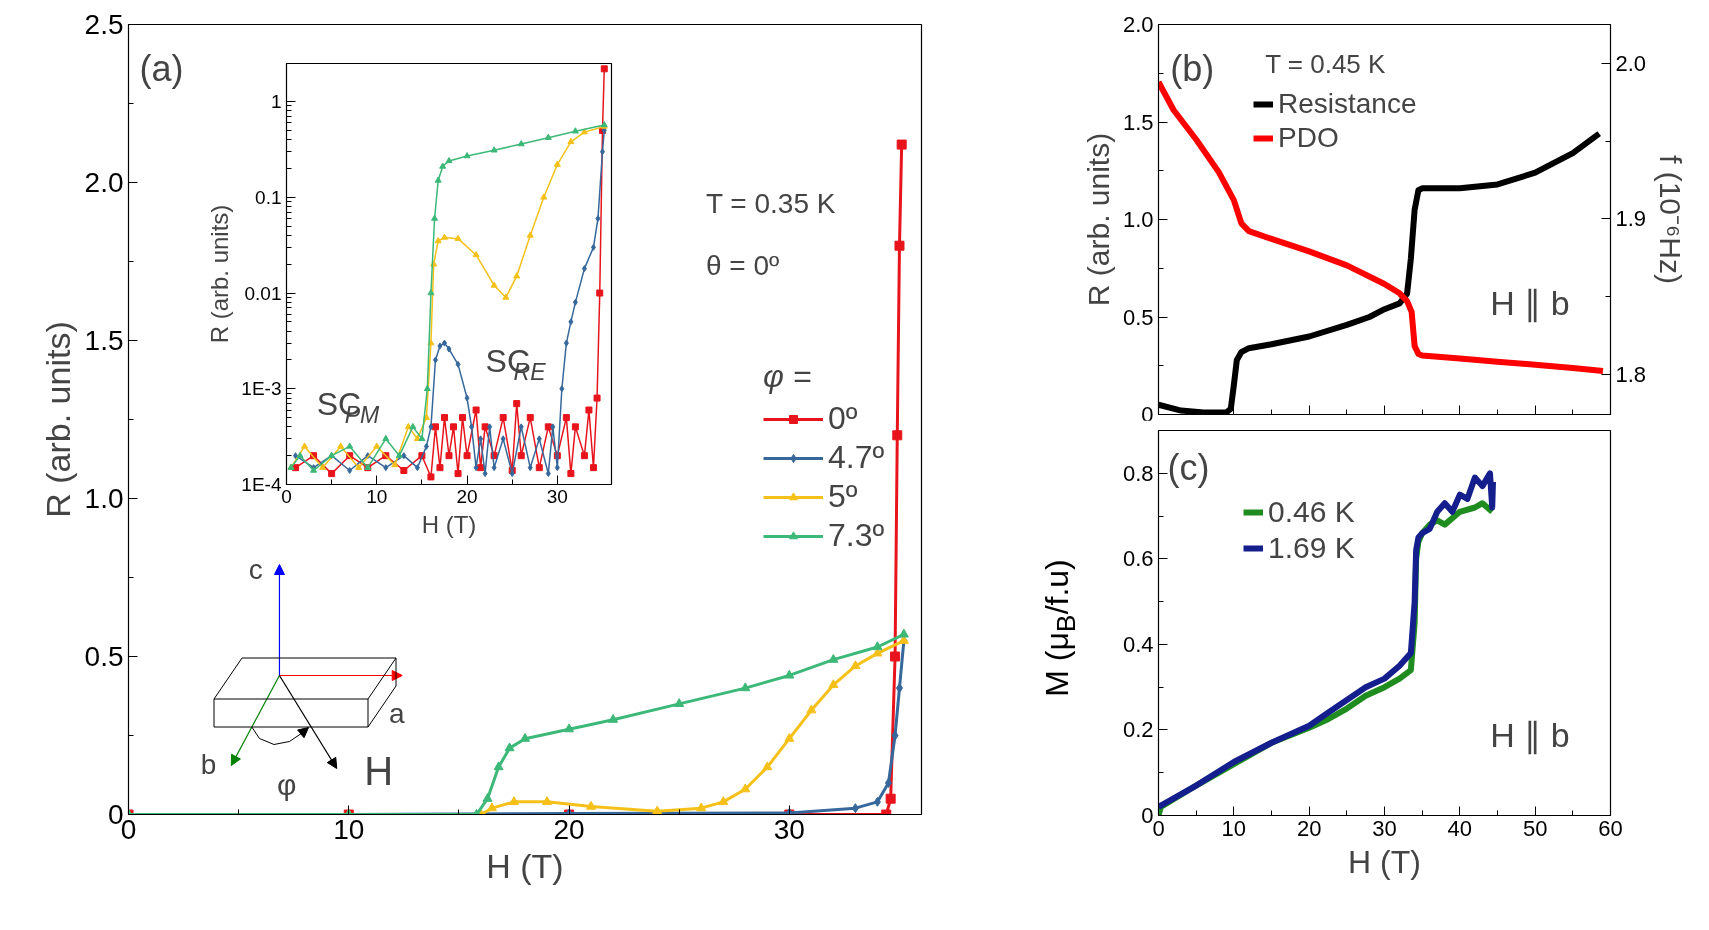  I want to click on y2-tick-label: 2.0, so click(1631, 63).